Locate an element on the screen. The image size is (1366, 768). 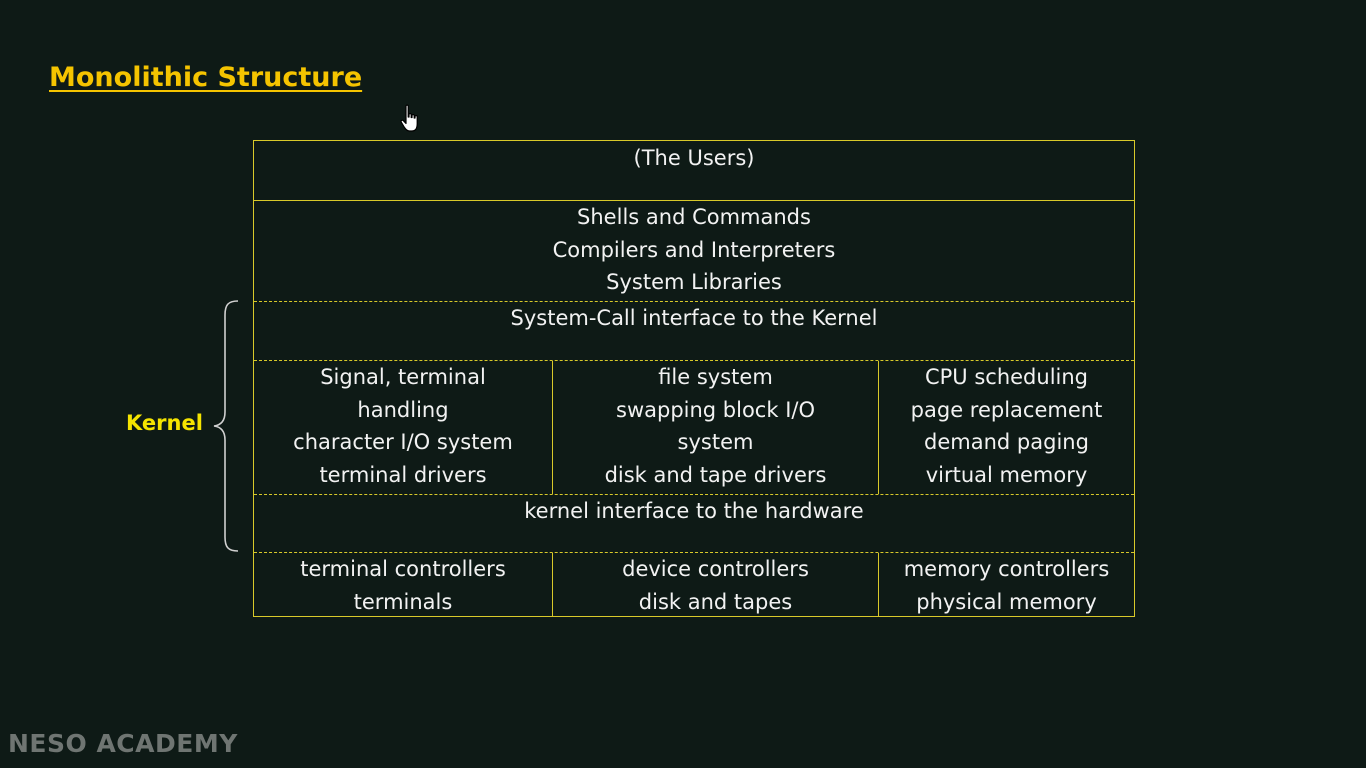
system-program-item: Shells and Commands is located at coordinates (694, 217).